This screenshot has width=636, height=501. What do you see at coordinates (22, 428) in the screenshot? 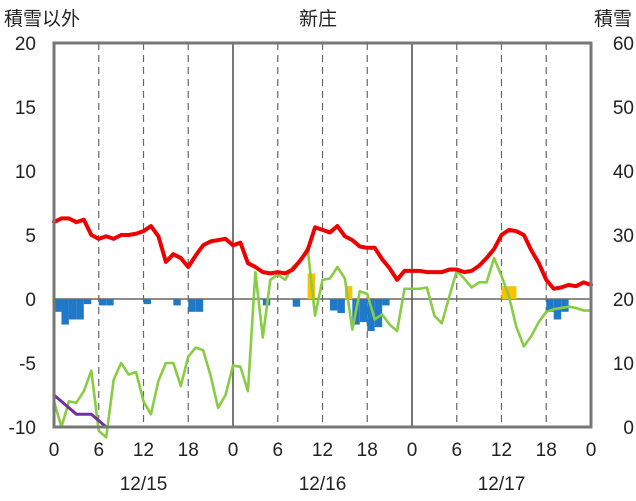
I see `left-tick-label: -10` at bounding box center [22, 428].